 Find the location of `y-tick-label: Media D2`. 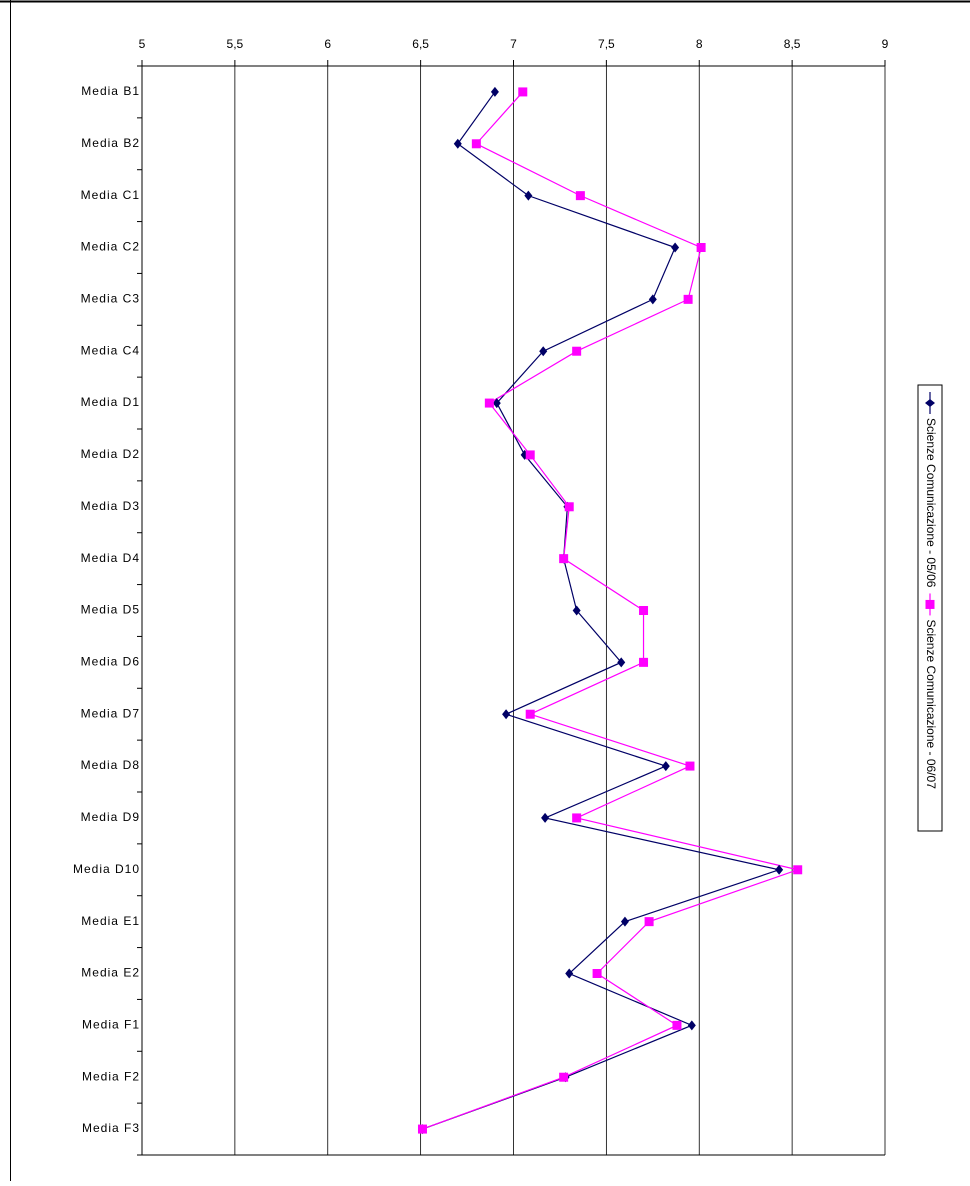

y-tick-label: Media D2 is located at coordinates (110, 454).